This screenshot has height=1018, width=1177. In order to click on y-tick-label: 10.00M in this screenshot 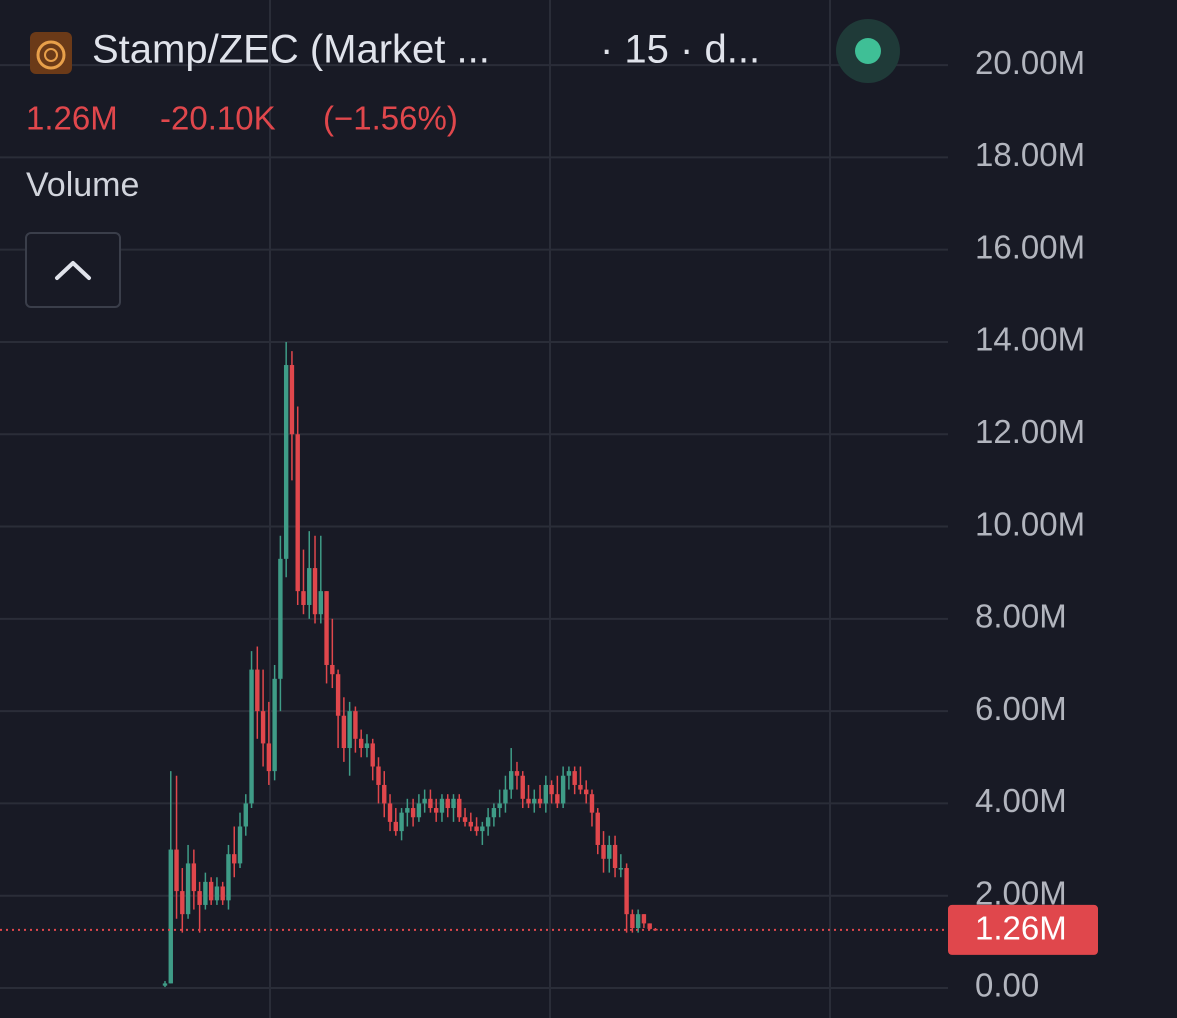, I will do `click(1030, 523)`.